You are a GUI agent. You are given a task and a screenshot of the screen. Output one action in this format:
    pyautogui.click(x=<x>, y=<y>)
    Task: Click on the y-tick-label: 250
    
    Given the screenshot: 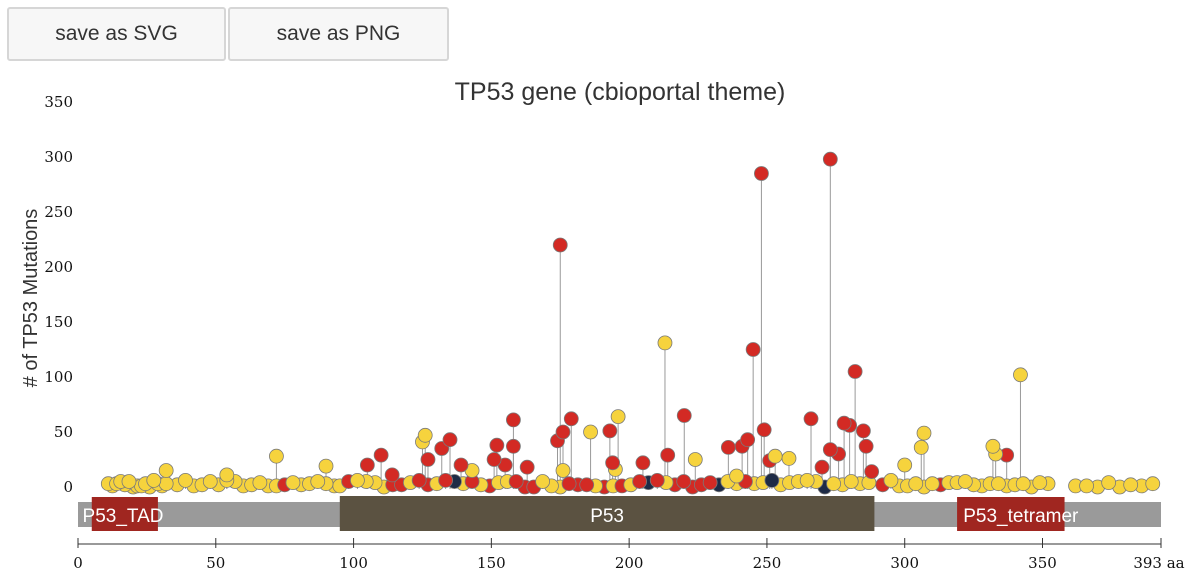 What is the action you would take?
    pyautogui.click(x=58, y=212)
    